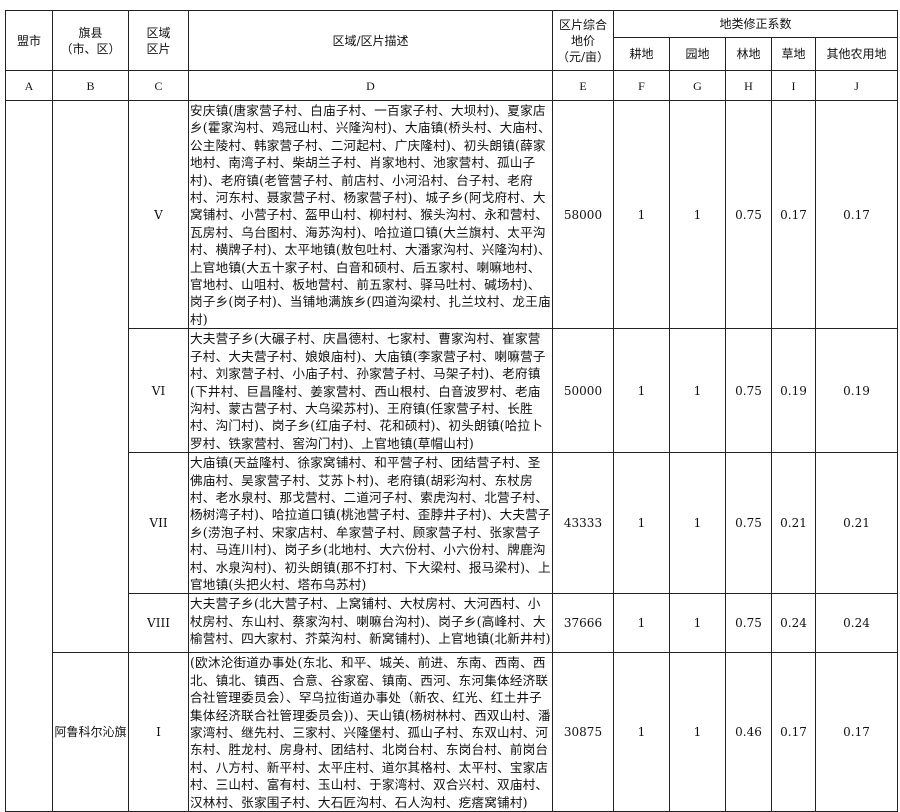 Image resolution: width=900 pixels, height=812 pixels. Describe the element at coordinates (697, 54) in the screenshot. I see `header-garden: 园地` at that location.